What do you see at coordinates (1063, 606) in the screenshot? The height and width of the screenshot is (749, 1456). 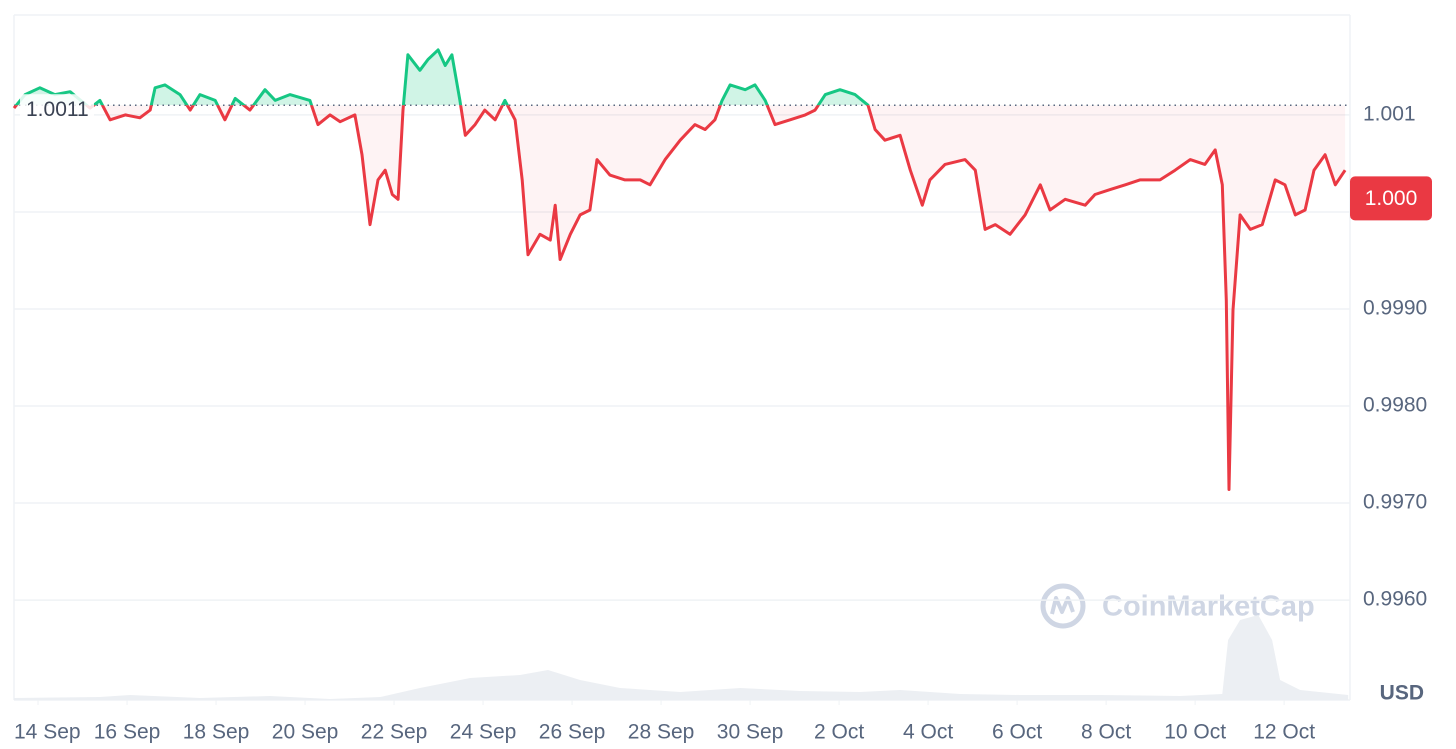 I see `watermark-logo` at bounding box center [1063, 606].